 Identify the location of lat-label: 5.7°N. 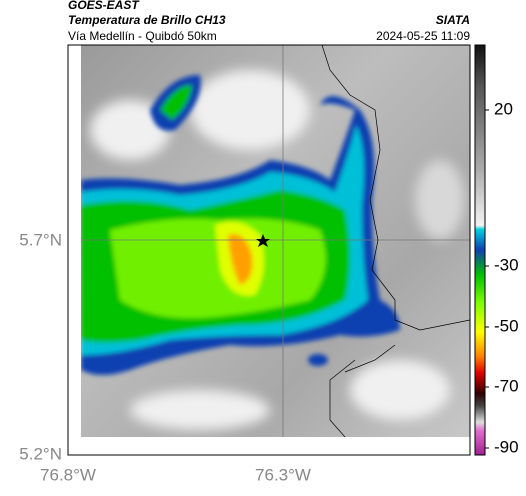
(40, 239).